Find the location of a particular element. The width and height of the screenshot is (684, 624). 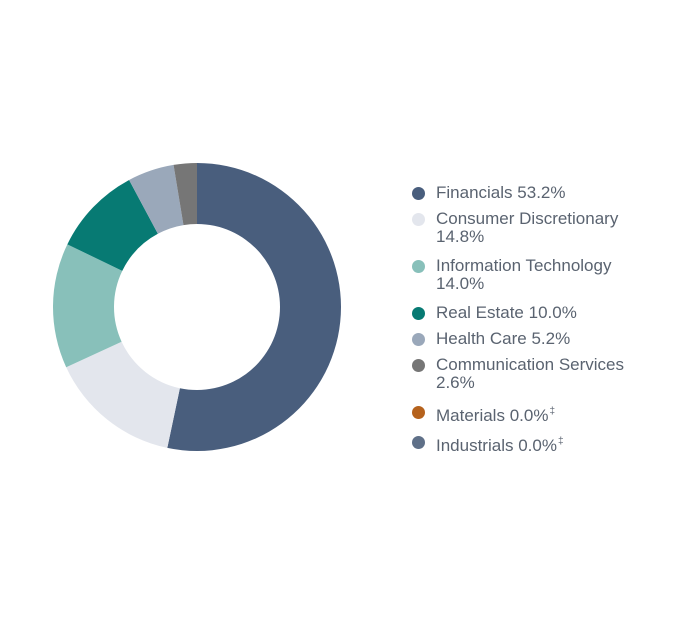

slice-real-estate is located at coordinates (112, 225).